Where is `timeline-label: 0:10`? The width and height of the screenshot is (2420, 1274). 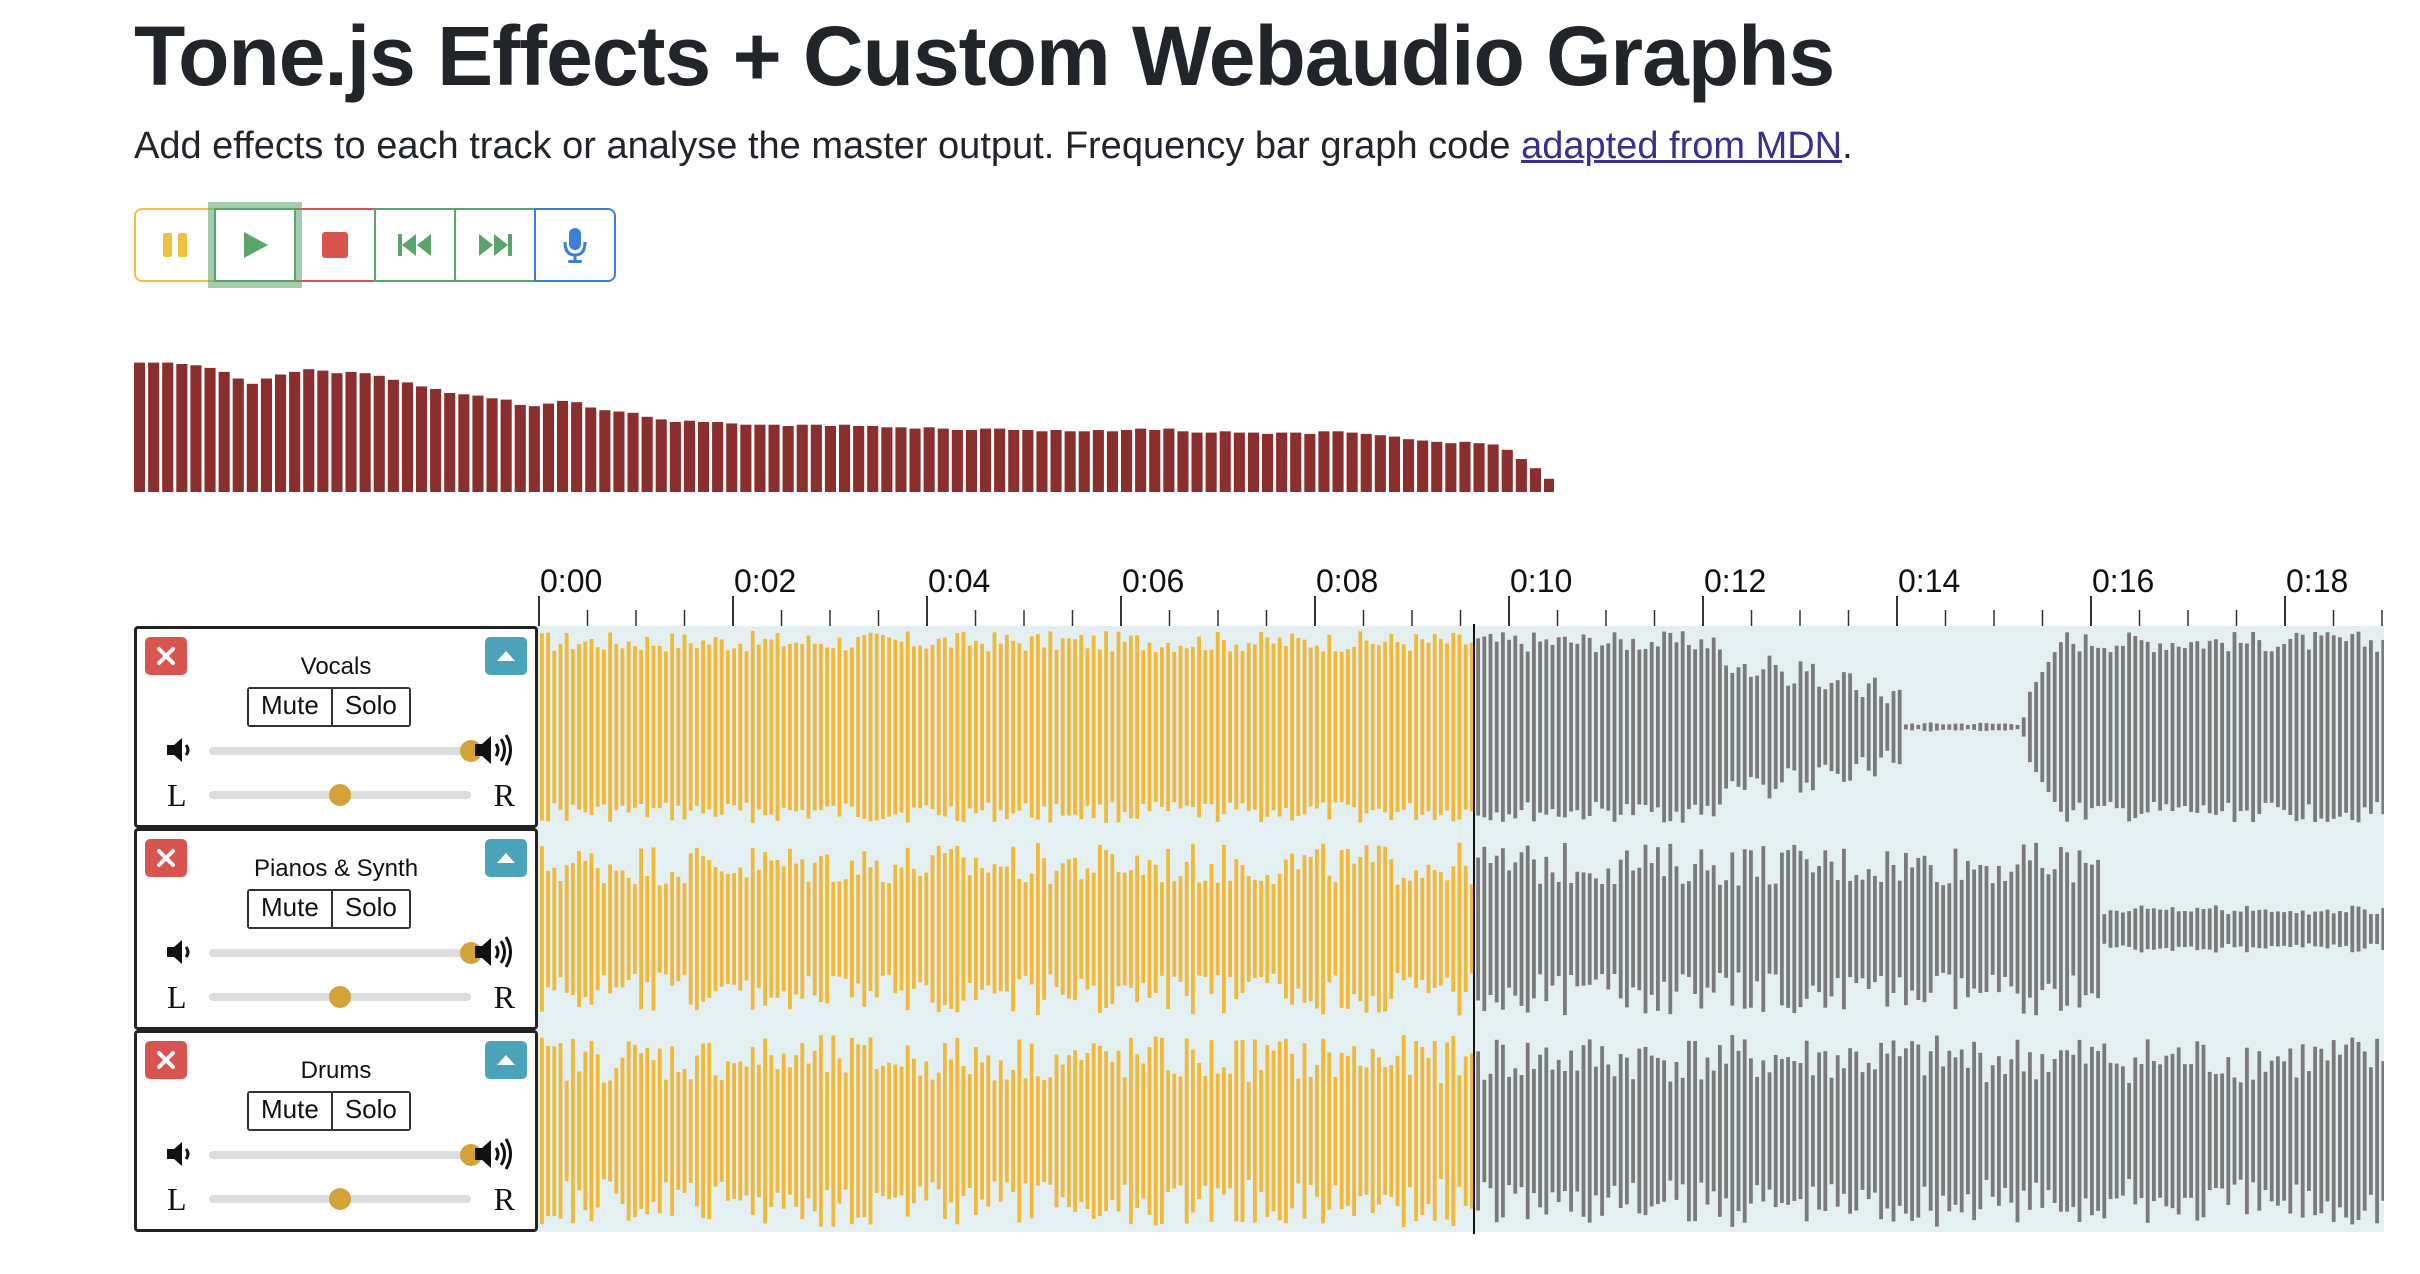 timeline-label: 0:10 is located at coordinates (1541, 581).